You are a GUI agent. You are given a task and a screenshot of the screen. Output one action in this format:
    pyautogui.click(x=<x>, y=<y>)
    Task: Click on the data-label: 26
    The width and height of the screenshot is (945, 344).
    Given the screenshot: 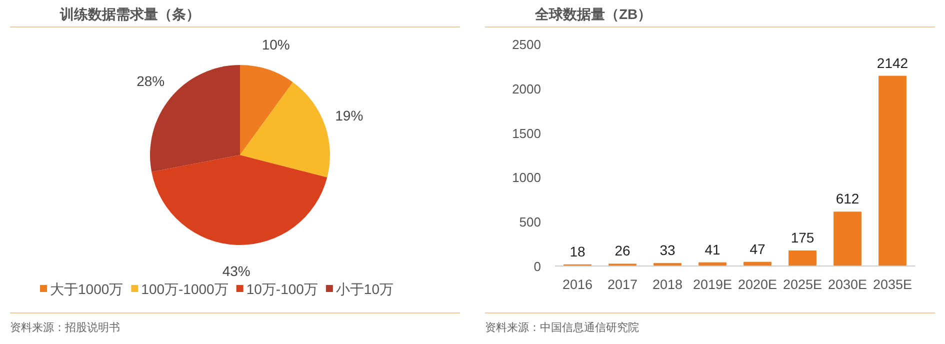 What is the action you would take?
    pyautogui.click(x=622, y=250)
    